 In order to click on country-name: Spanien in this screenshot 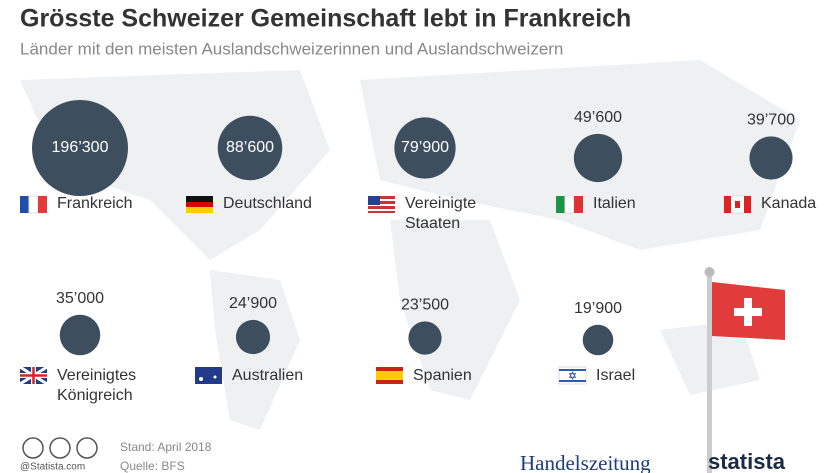, I will do `click(442, 375)`.